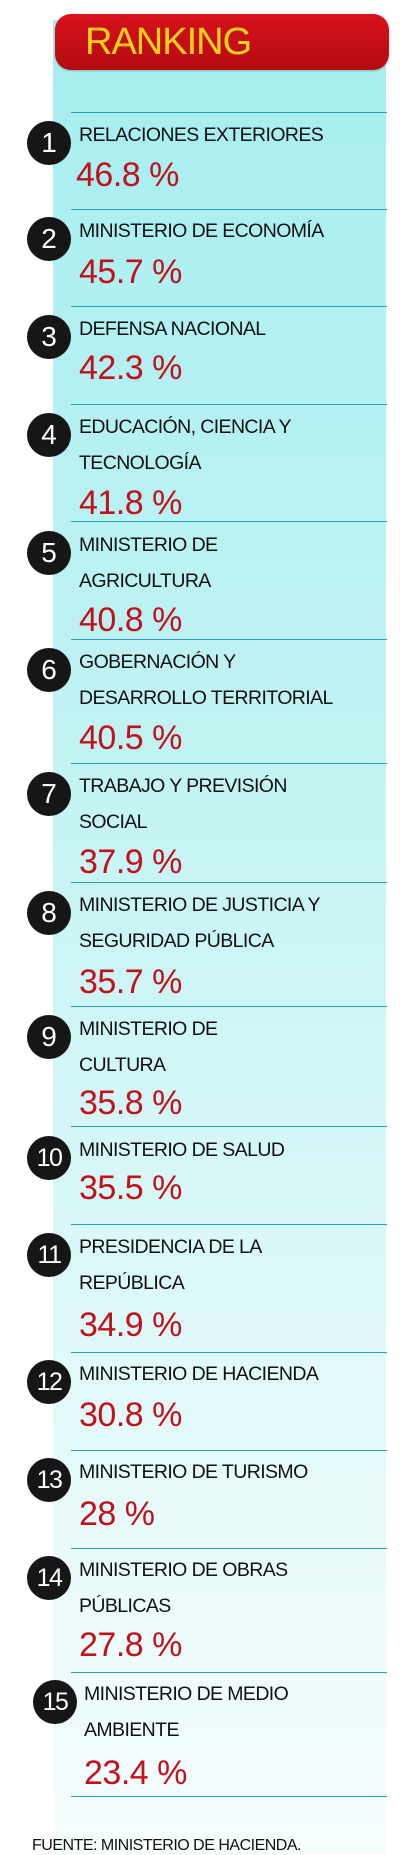 The width and height of the screenshot is (400, 1855). Describe the element at coordinates (49, 1158) in the screenshot. I see `rank-badge: 10` at that location.